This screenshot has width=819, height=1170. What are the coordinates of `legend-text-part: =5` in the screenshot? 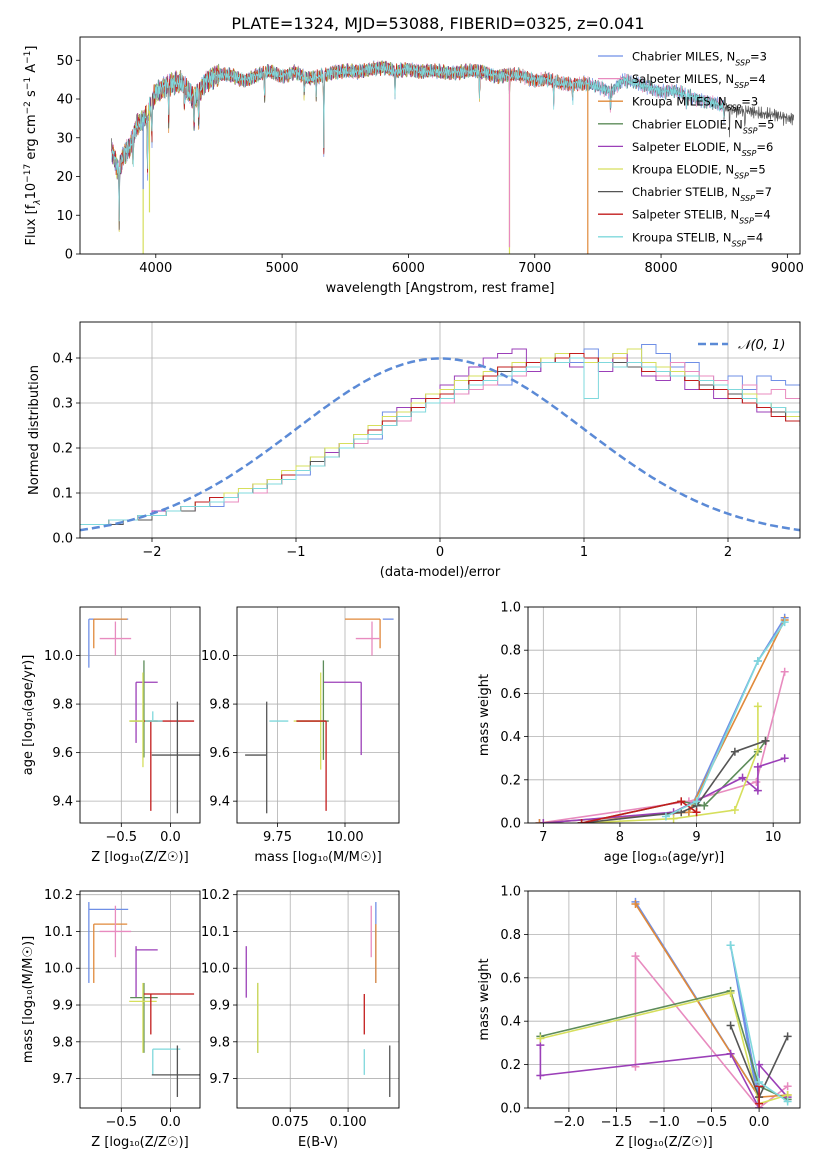 It's located at (757, 170).